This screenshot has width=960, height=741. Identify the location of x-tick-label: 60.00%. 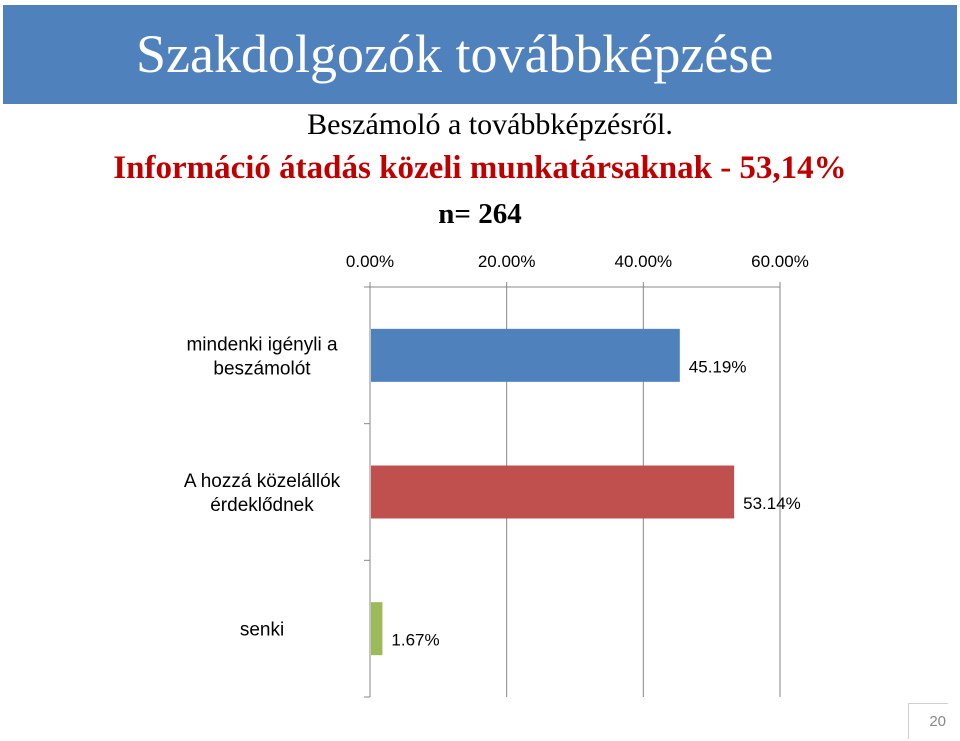
(780, 261).